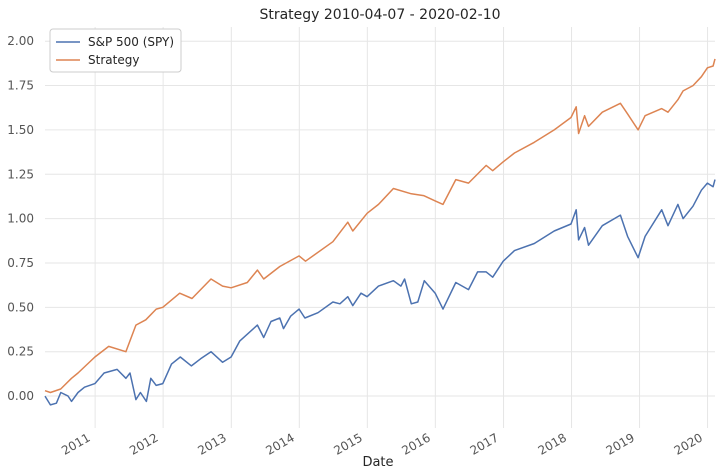 This screenshot has height=476, width=720. Describe the element at coordinates (20, 352) in the screenshot. I see `y-tick-label: 0.25` at that location.